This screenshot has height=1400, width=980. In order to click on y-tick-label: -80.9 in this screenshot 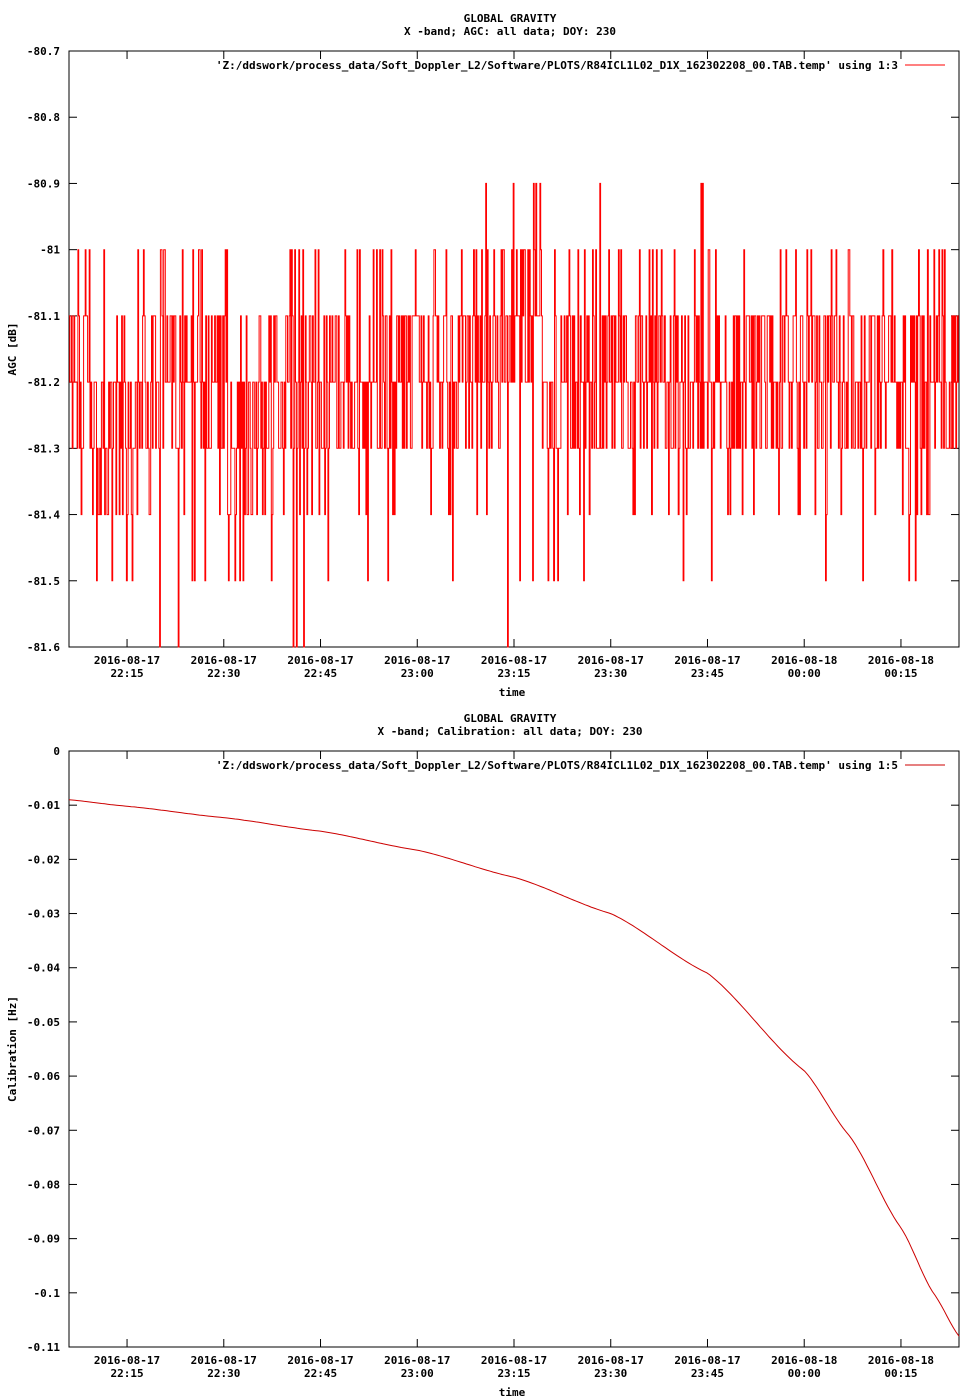, I will do `click(43, 183)`.